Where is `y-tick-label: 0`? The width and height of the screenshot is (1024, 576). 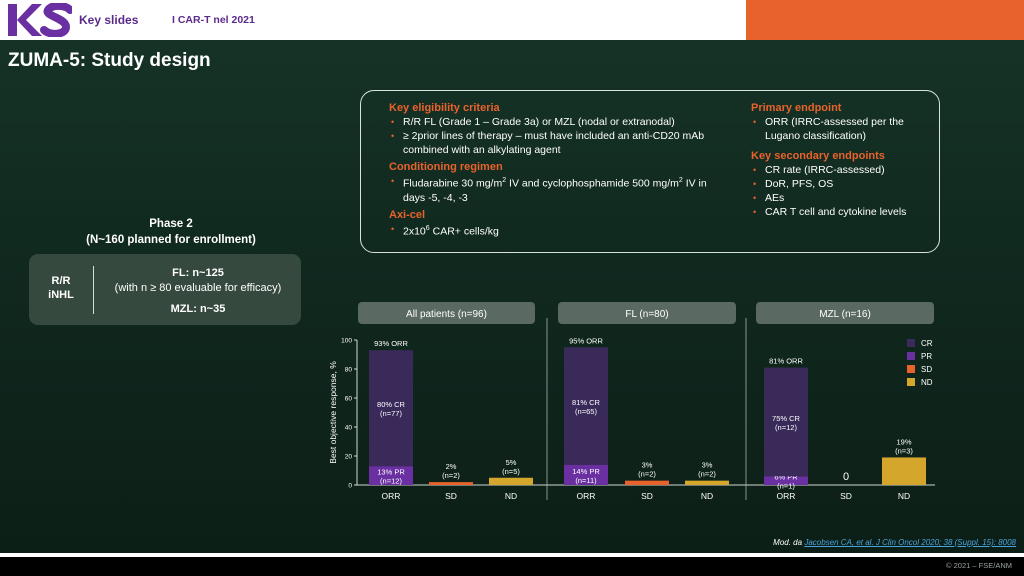 y-tick-label: 0 is located at coordinates (350, 486).